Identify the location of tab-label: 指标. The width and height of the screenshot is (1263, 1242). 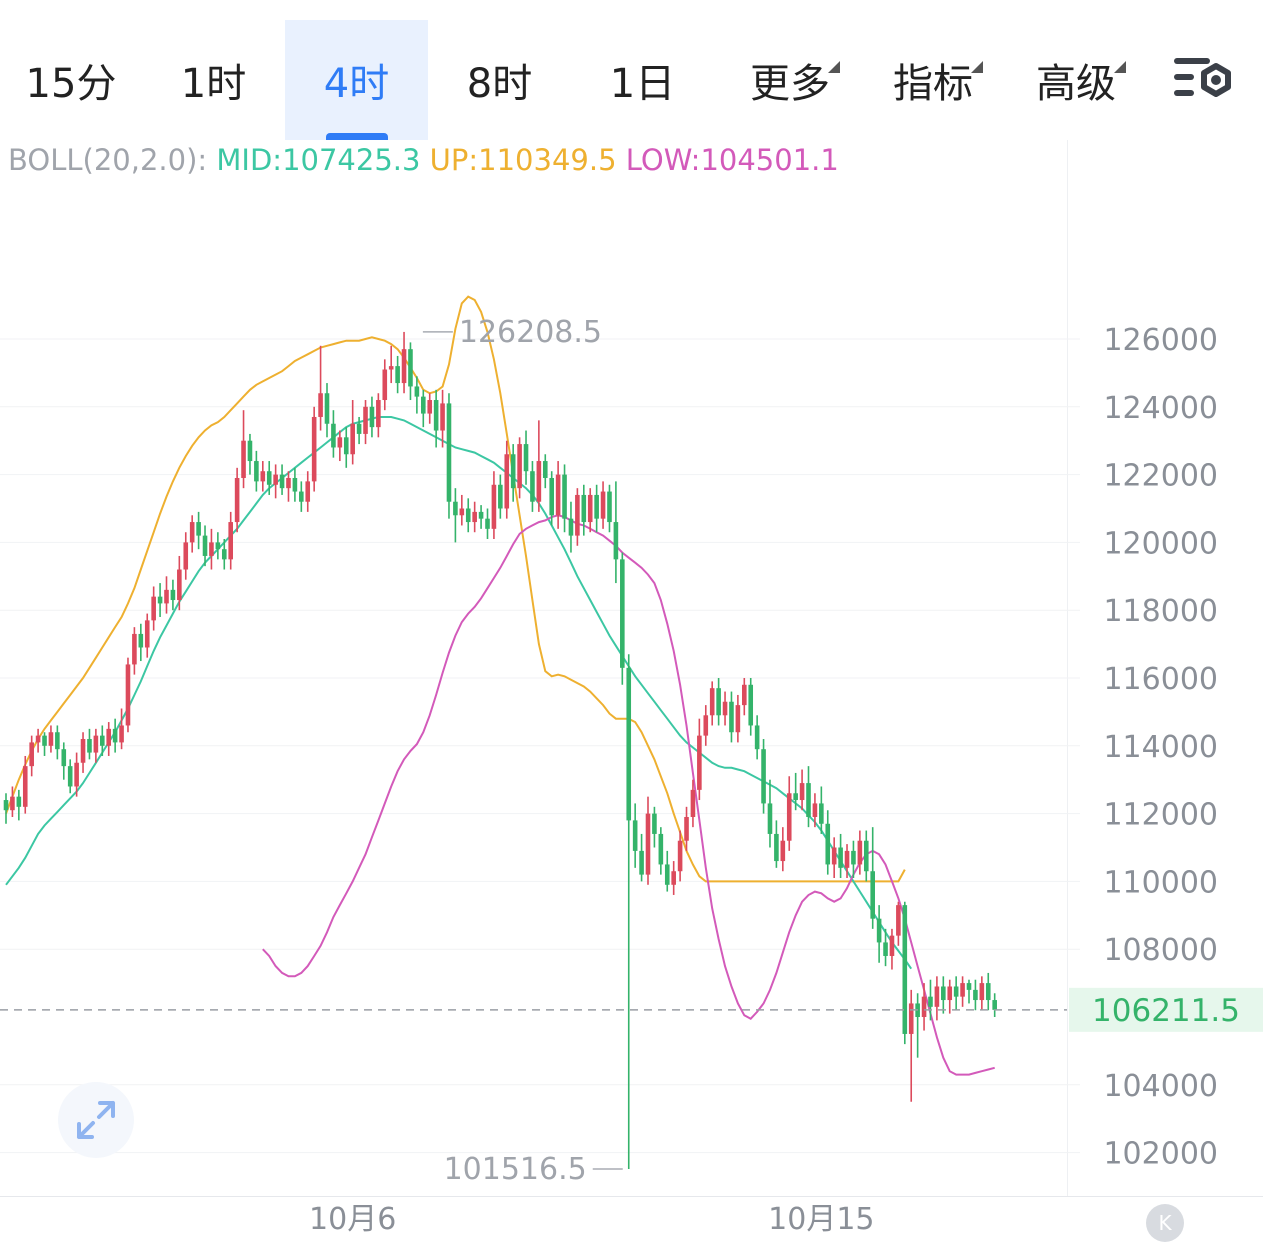
(933, 84).